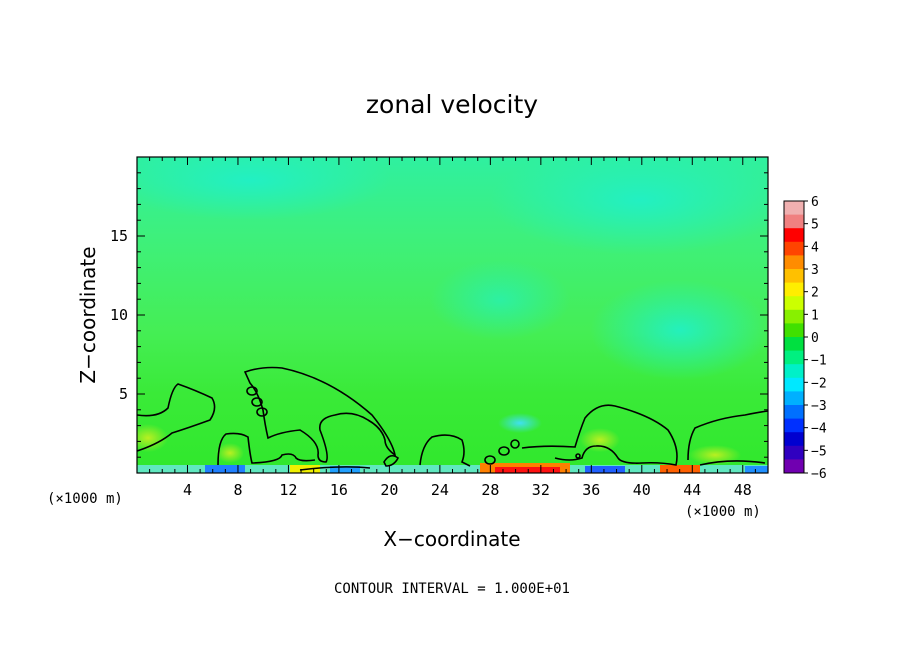  I want to click on x-tick-label: 20, so click(389, 490).